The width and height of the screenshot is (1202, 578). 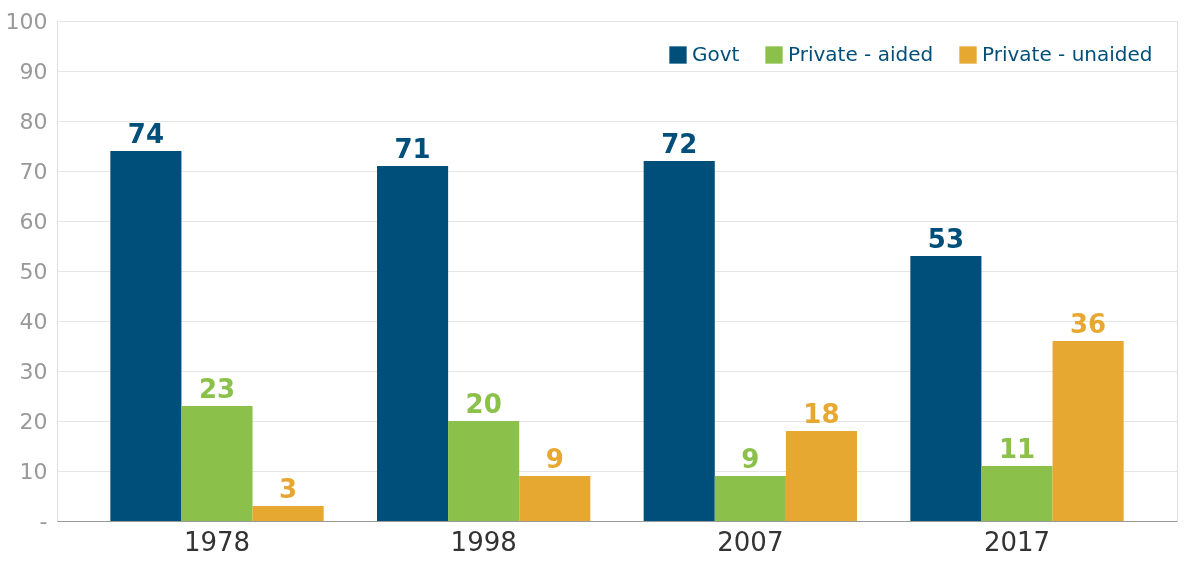 I want to click on y-tick-label: 100, so click(x=26, y=21).